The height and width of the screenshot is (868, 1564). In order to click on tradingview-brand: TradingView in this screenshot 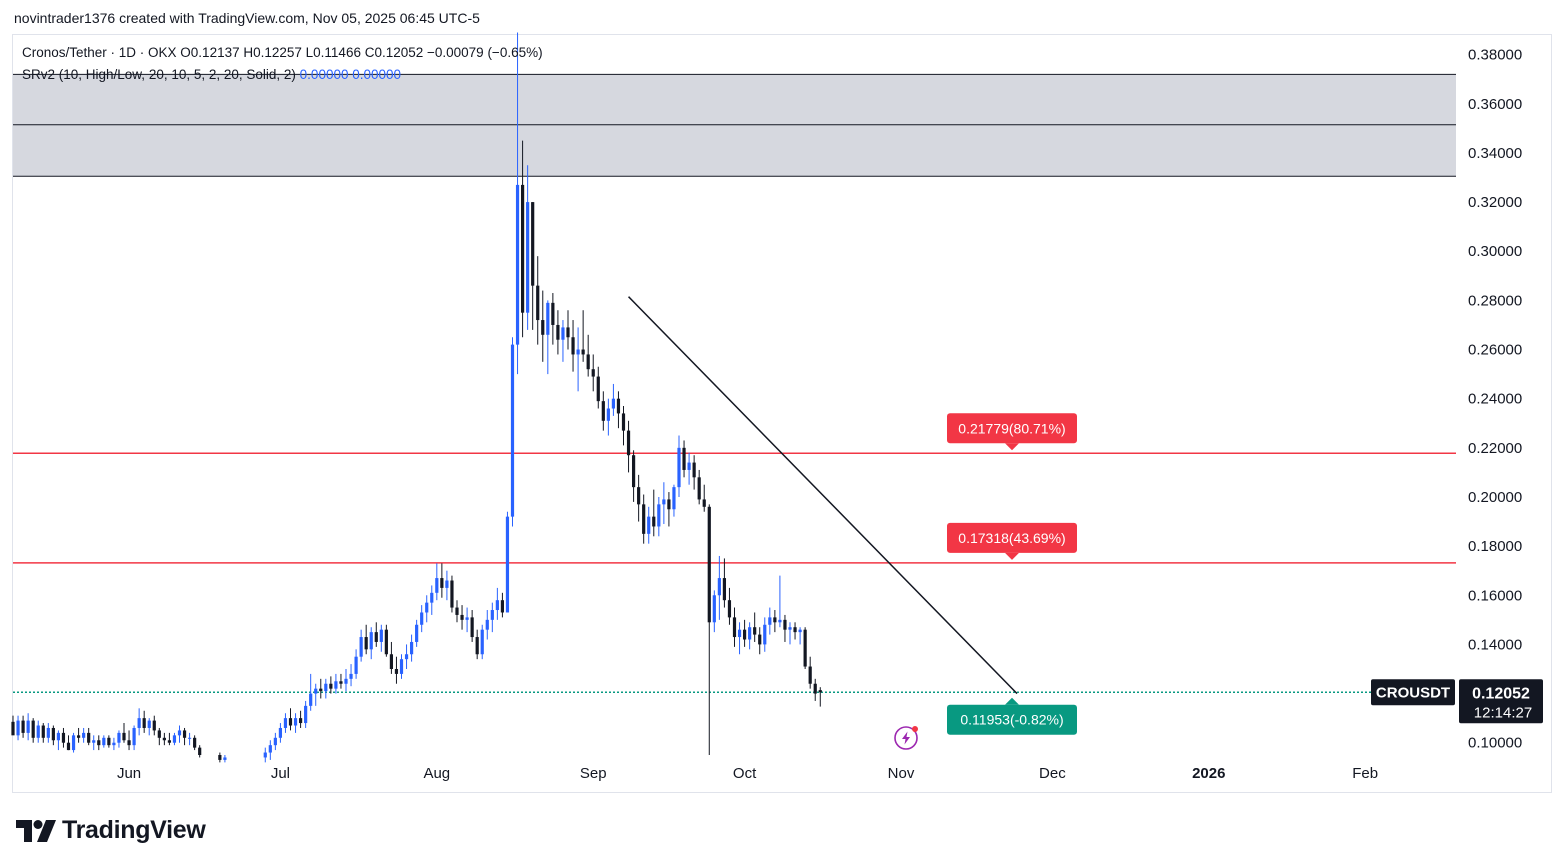, I will do `click(111, 830)`.